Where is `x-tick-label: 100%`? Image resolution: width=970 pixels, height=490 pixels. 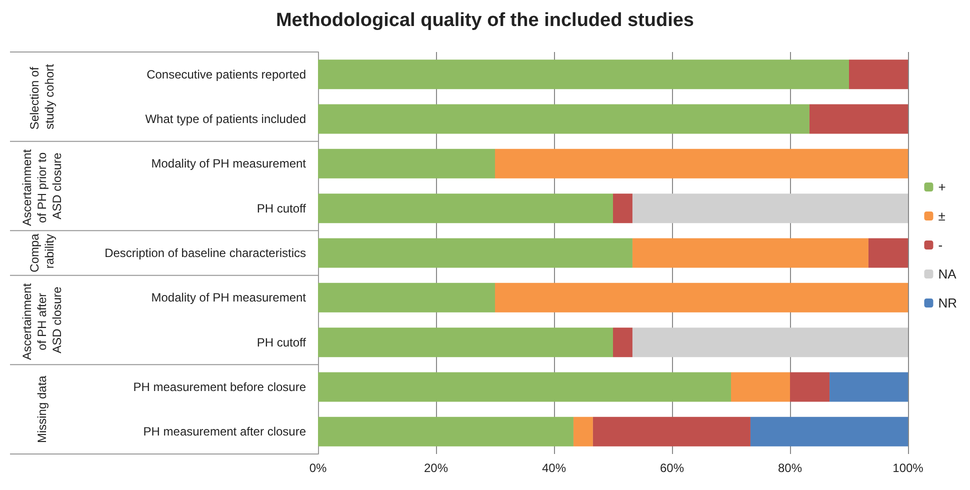 x-tick-label: 100% is located at coordinates (908, 468).